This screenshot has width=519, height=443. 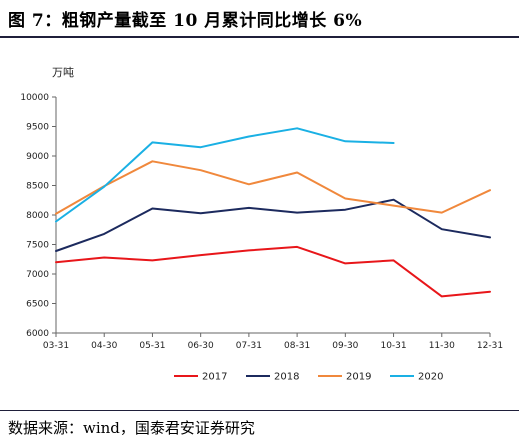 What do you see at coordinates (185, 21) in the screenshot?
I see `chart-title: 图 7：粗钢产量截至 10 月累计同比增长 6%` at bounding box center [185, 21].